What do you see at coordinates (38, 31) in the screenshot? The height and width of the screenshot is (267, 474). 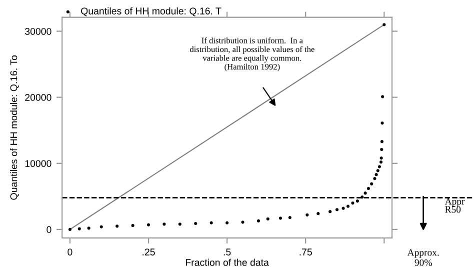 I see `y-tick-label: 30000` at bounding box center [38, 31].